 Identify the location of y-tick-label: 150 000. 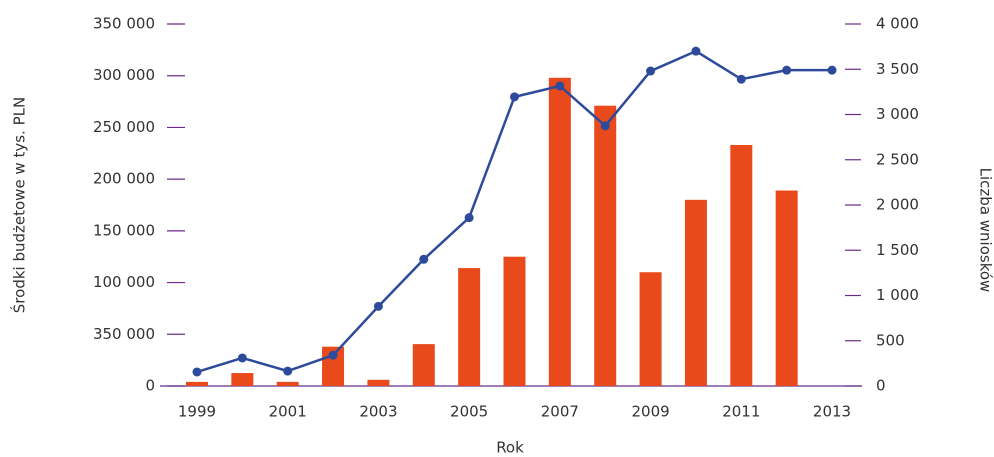
(124, 230).